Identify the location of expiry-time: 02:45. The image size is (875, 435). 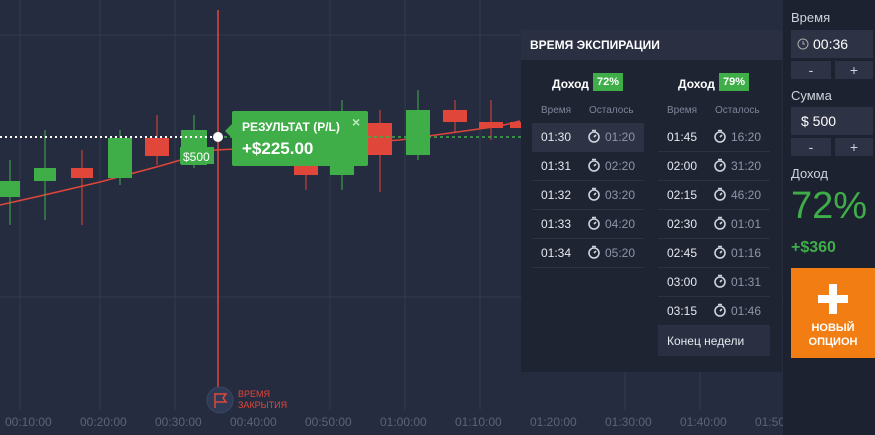
(682, 253).